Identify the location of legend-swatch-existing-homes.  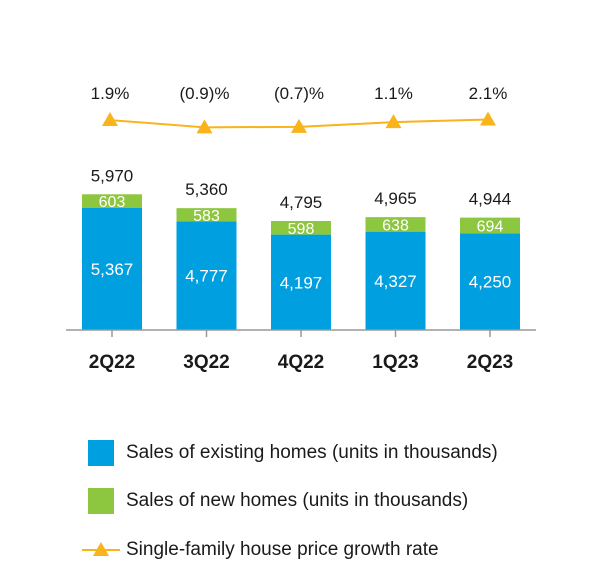
(101, 453).